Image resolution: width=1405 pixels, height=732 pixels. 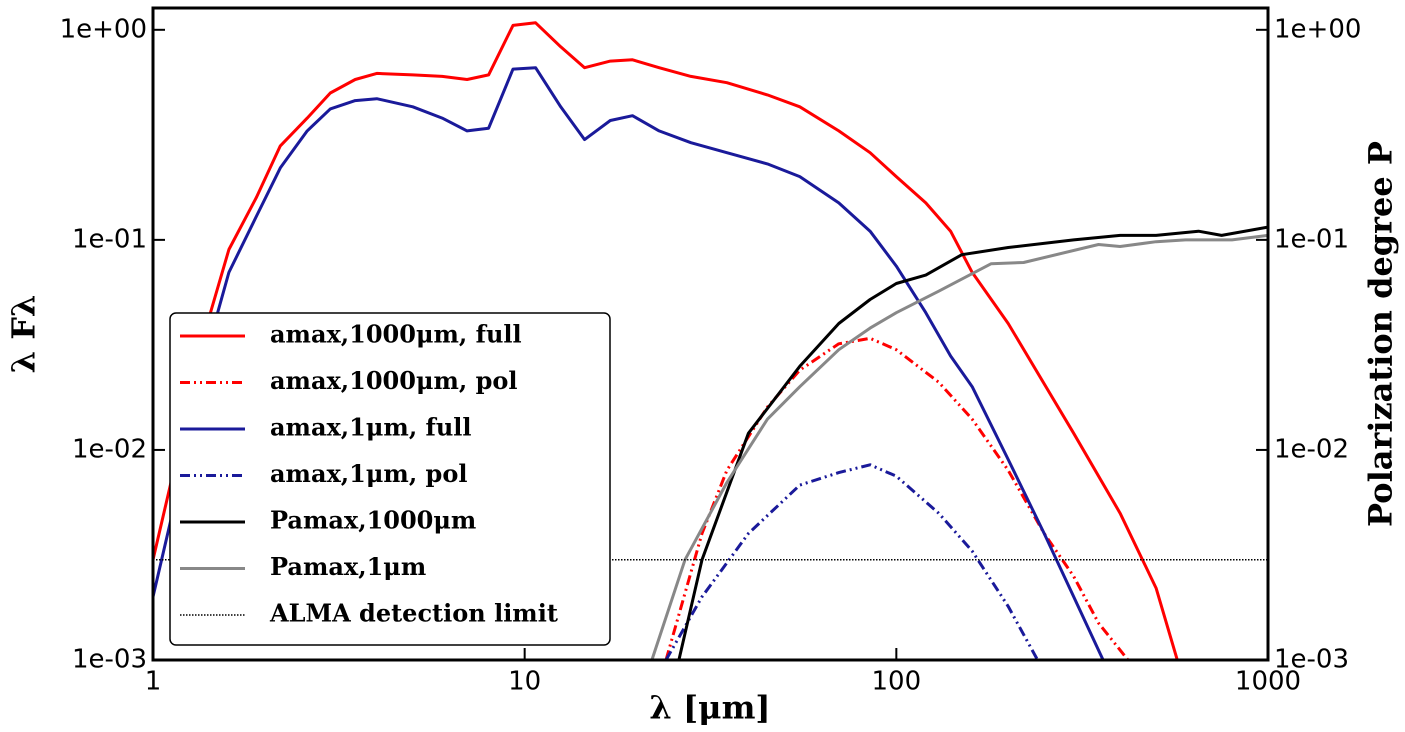 I want to click on legend-label: ALMA detection limit, so click(x=413, y=613).